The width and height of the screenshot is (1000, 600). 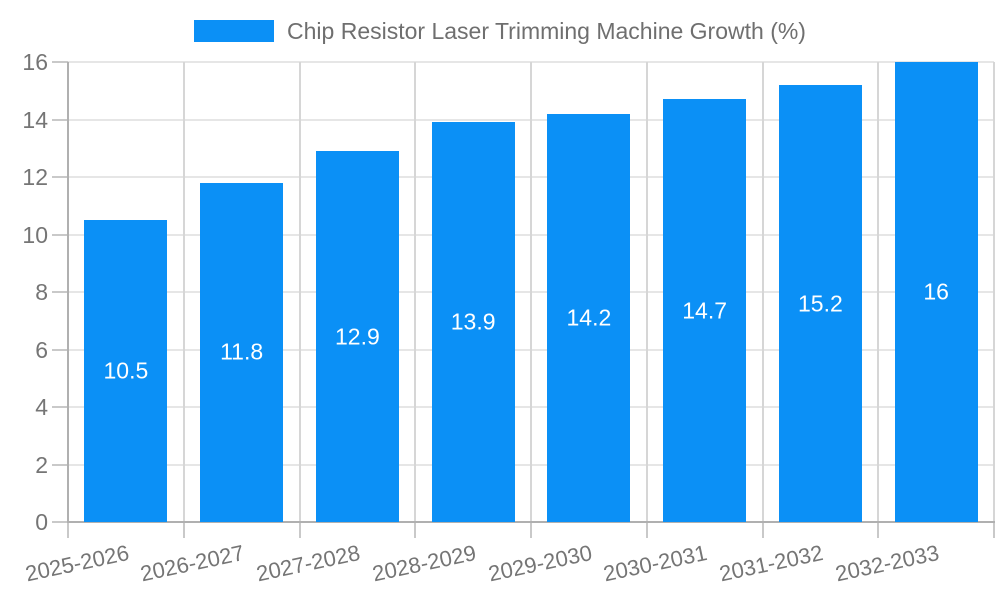 What do you see at coordinates (655, 563) in the screenshot?
I see `x-axis-label: 2030-2031` at bounding box center [655, 563].